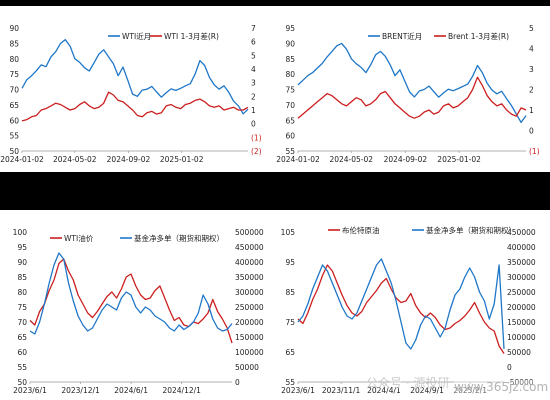  Describe the element at coordinates (253, 28) in the screenshot. I see `y-tick-label-right: 7` at that location.